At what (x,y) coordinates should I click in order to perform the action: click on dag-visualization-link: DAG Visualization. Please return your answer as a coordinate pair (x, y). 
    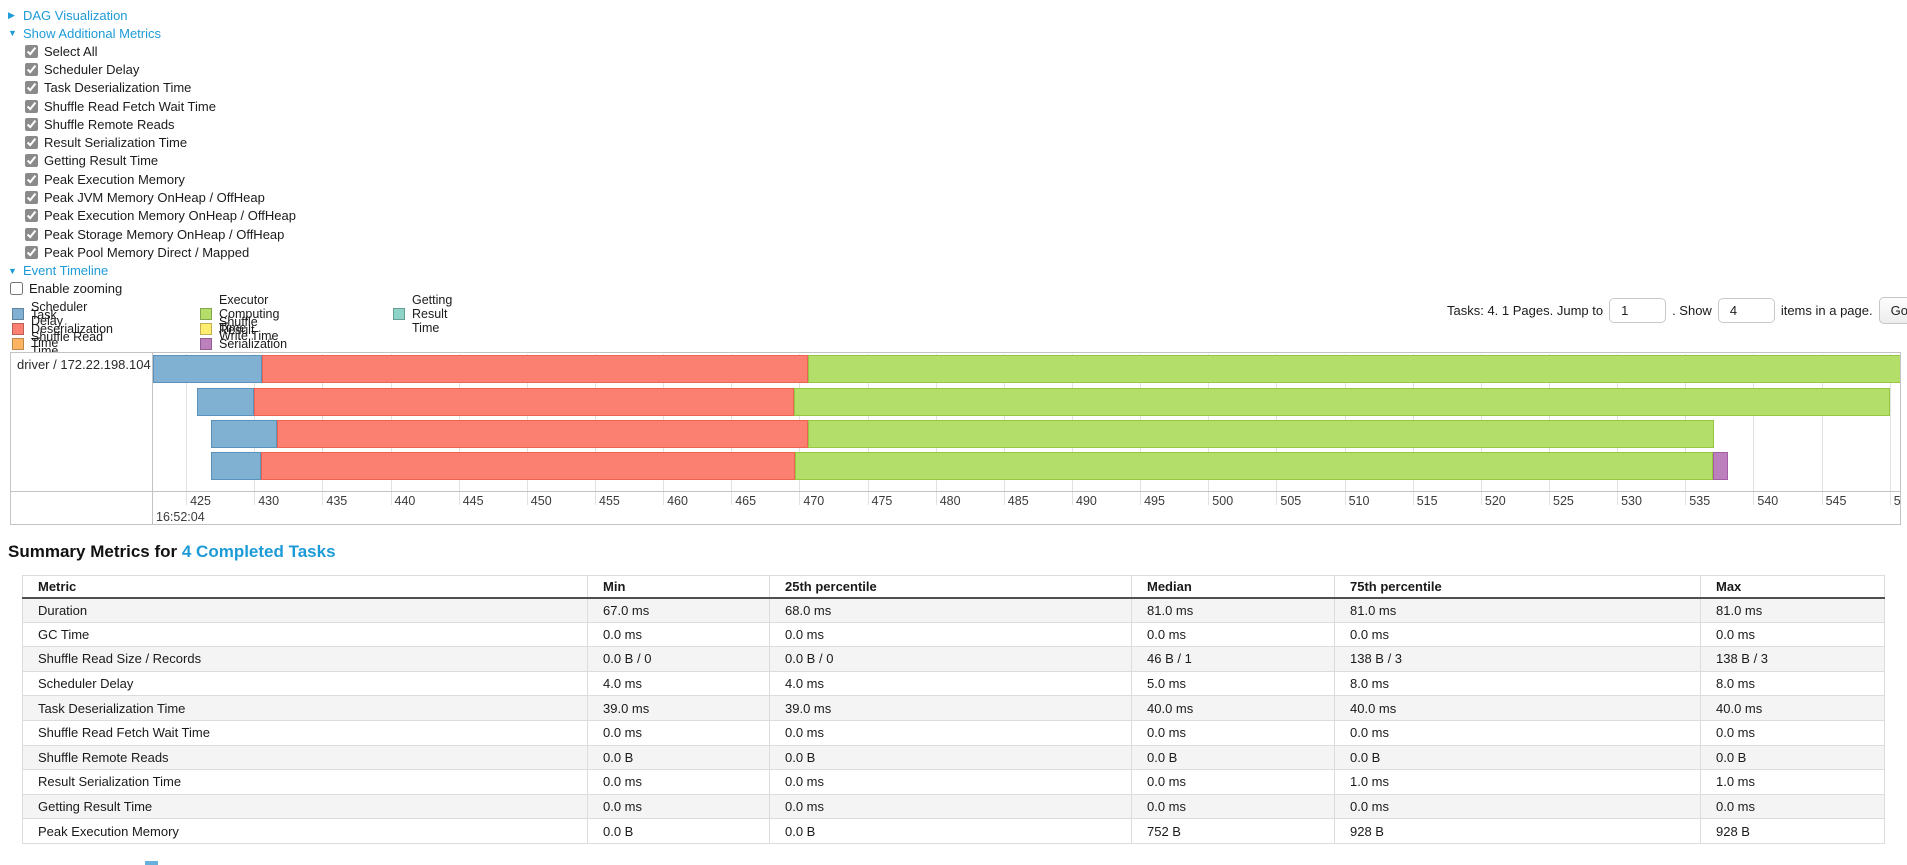
    Looking at the image, I should click on (75, 15).